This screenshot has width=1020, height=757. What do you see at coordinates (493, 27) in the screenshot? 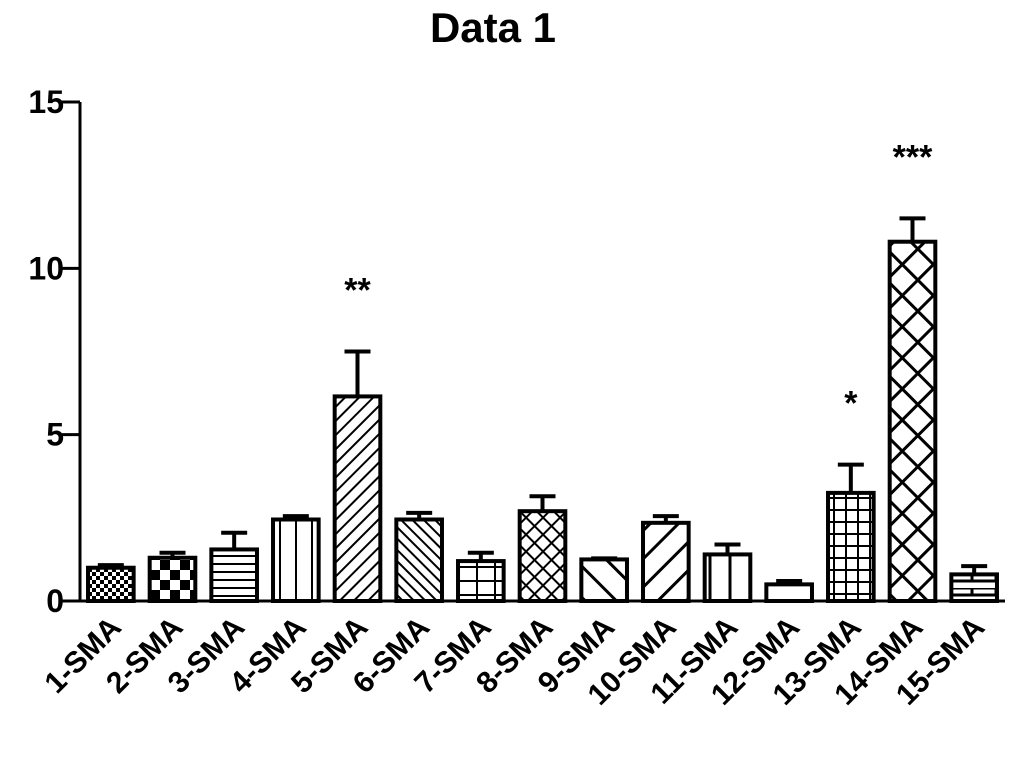
I see `chart-title: Data 1` at bounding box center [493, 27].